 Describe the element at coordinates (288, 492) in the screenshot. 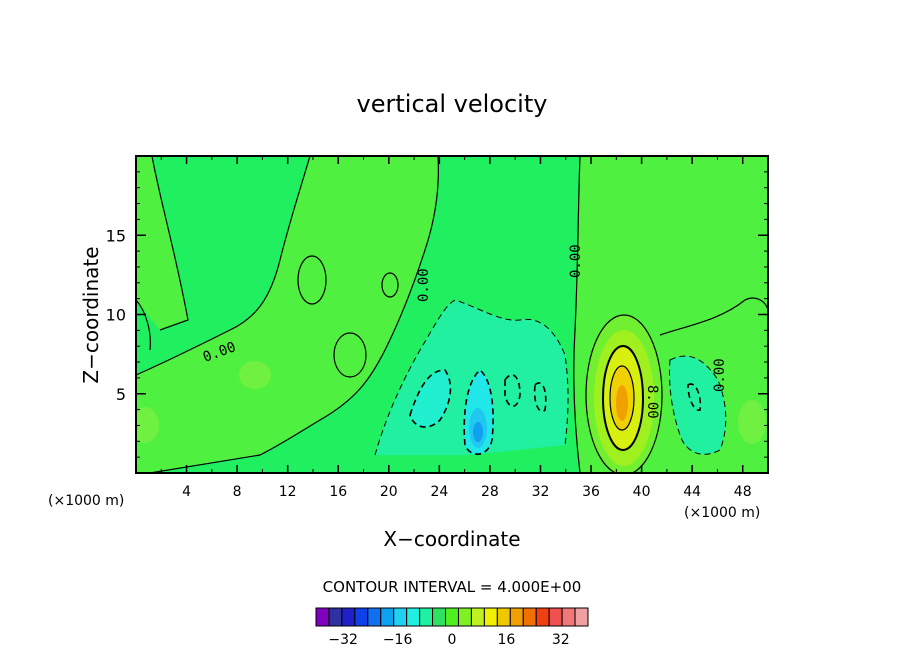

I see `x-tick-label: 12` at that location.